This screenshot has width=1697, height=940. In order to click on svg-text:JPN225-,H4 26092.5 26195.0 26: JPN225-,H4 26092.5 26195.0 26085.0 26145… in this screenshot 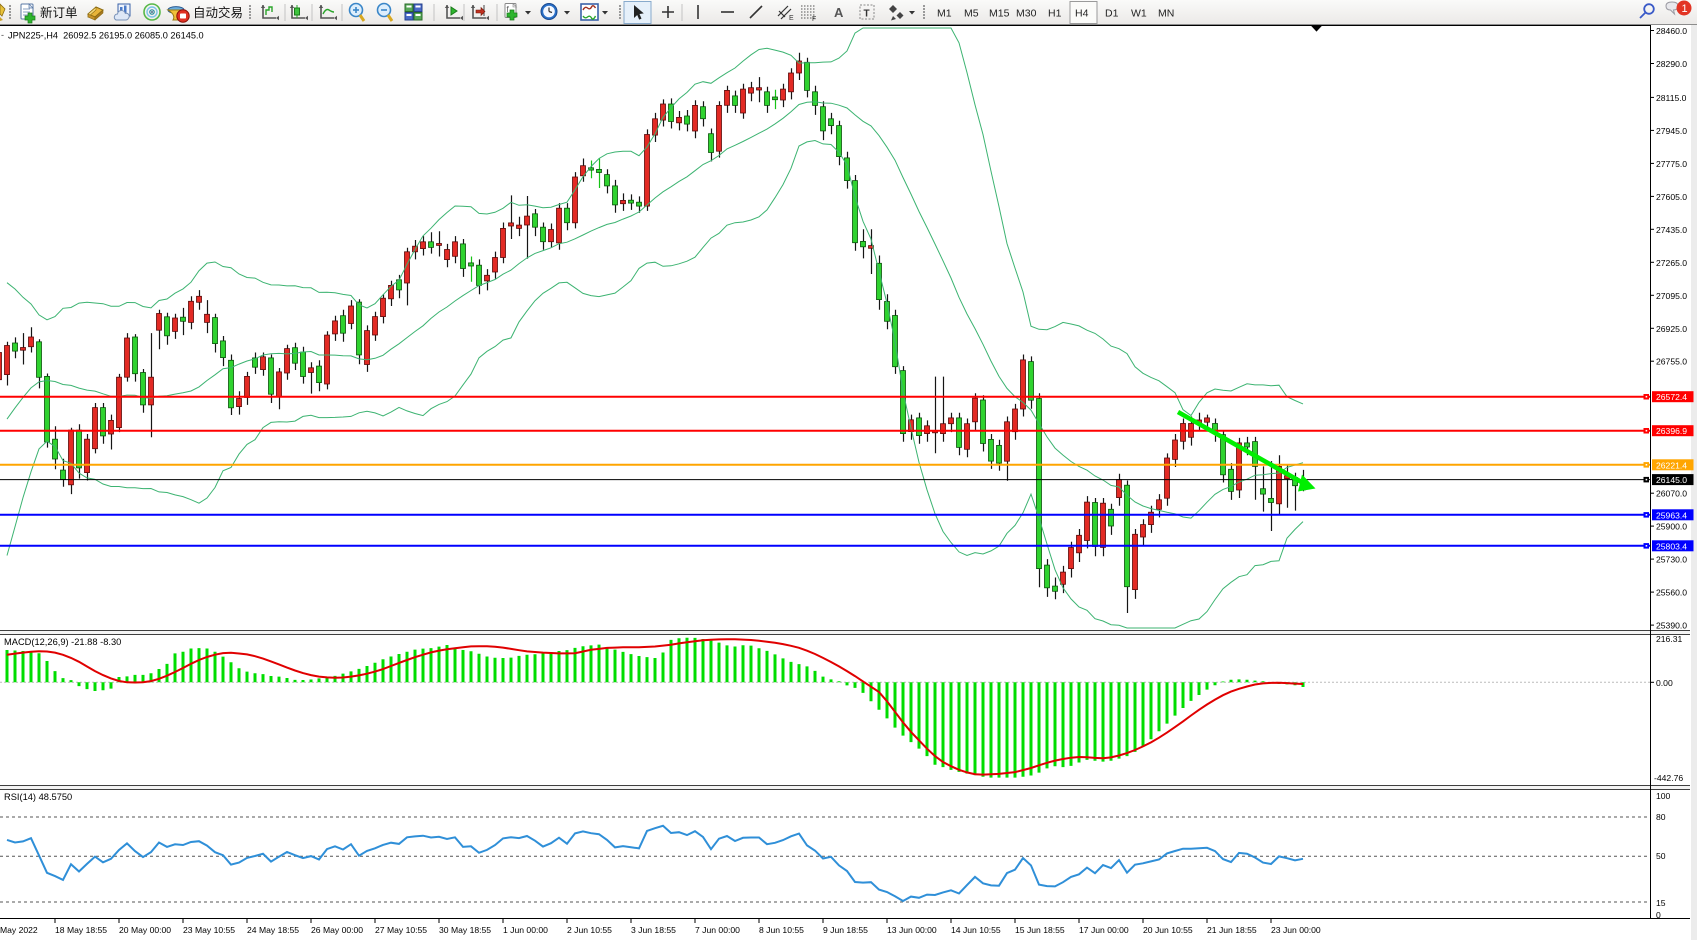, I will do `click(106, 36)`.